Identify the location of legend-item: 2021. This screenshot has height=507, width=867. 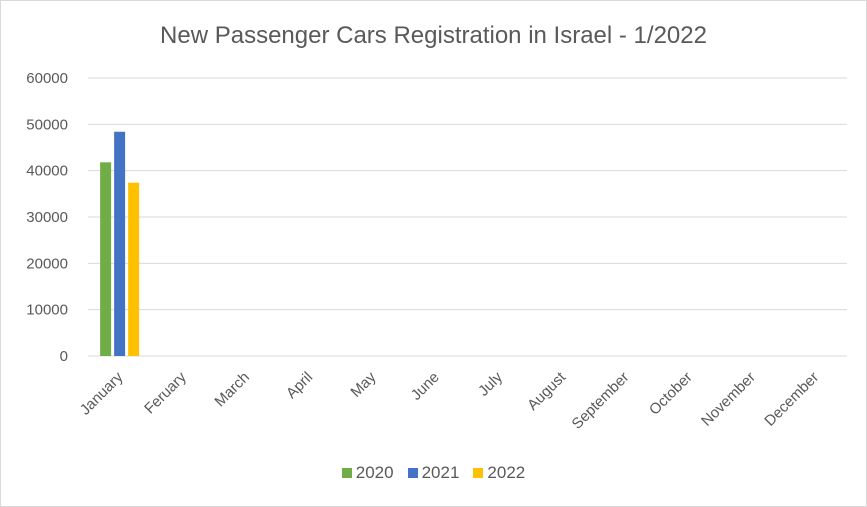
(433, 473).